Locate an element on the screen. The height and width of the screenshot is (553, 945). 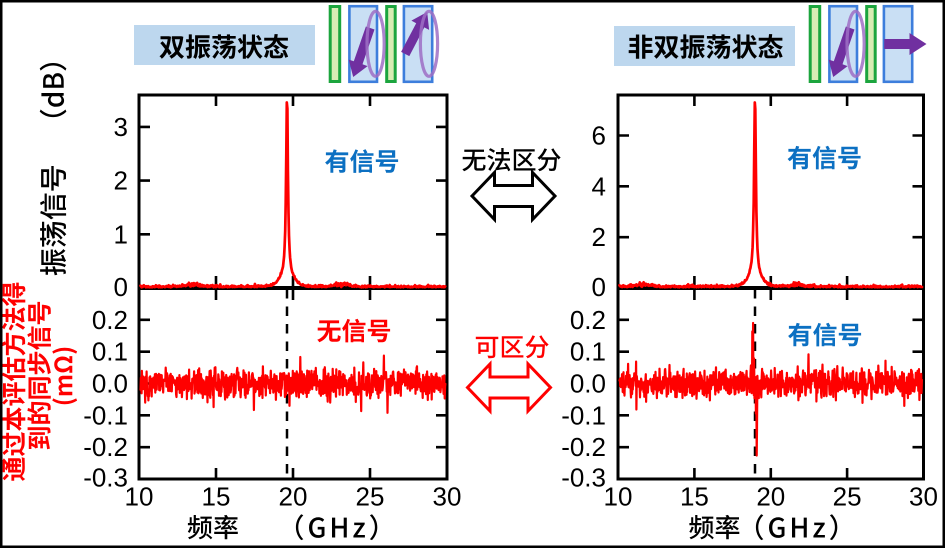
svg-text: 4 is located at coordinates (599, 186).